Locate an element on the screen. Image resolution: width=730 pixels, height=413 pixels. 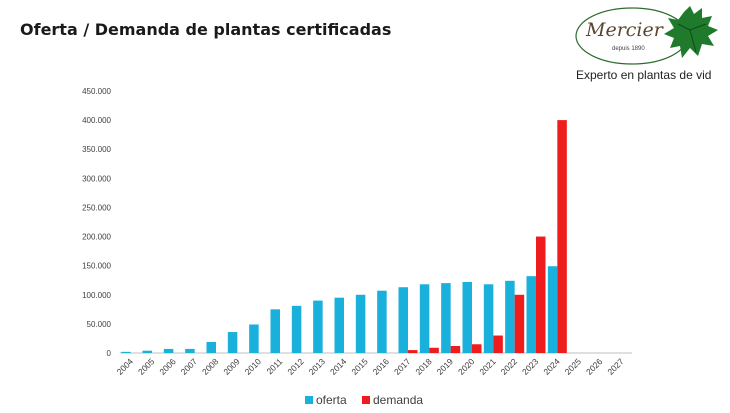
bar-oferta-2016 is located at coordinates (382, 321).